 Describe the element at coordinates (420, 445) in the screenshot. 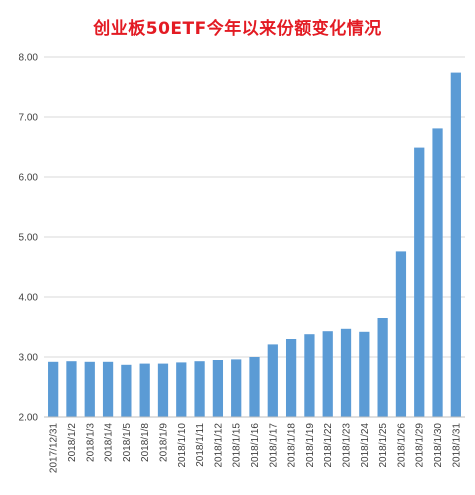

I see `x-tick-label: 2018/1/29` at that location.